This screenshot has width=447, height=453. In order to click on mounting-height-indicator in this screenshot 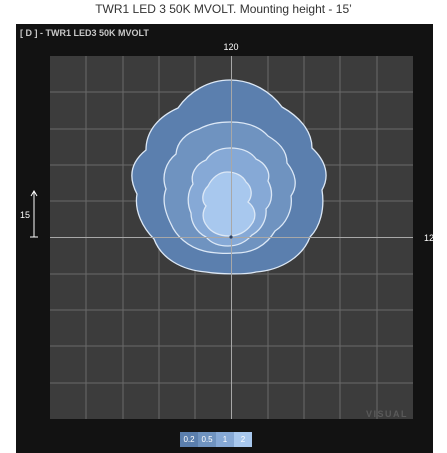, I will do `click(34, 214)`.